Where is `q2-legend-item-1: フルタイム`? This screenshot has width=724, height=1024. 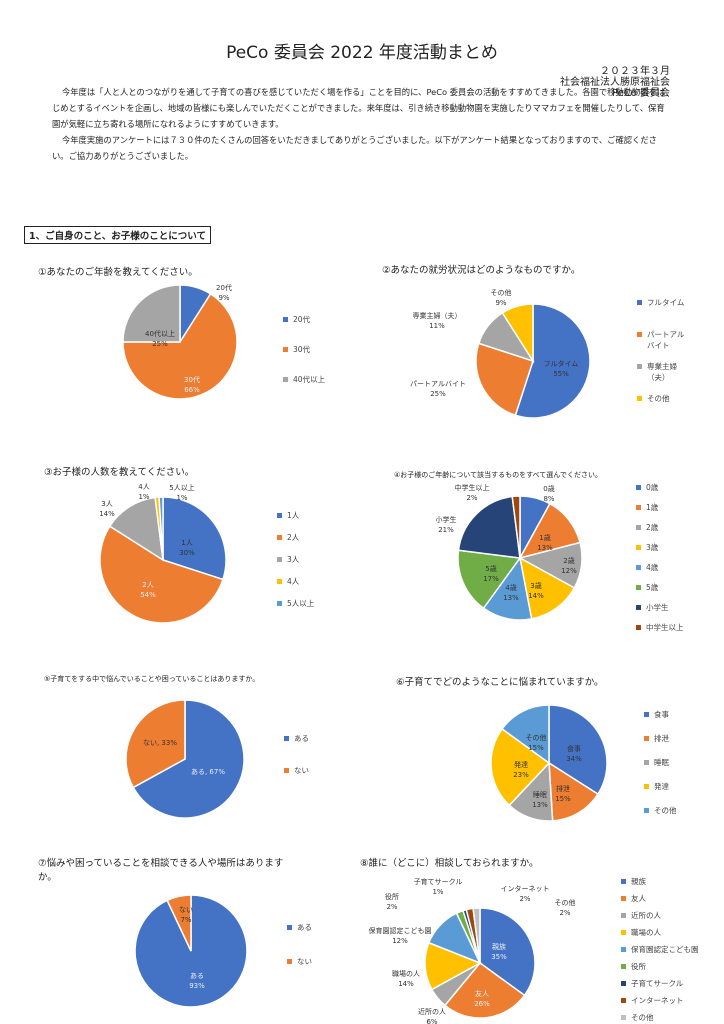 q2-legend-item-1: フルタイム is located at coordinates (660, 302).